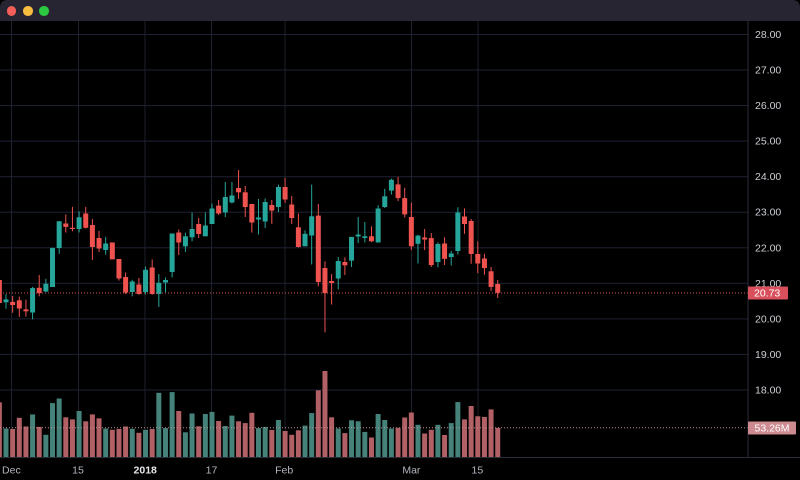 The width and height of the screenshot is (800, 480). I want to click on svg-text: 27.00, so click(768, 71).